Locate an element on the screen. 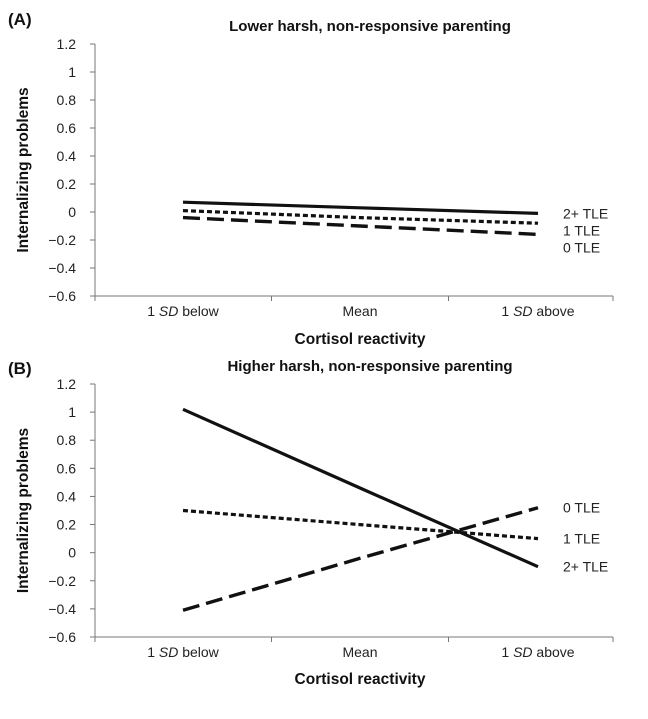  chart-2-y-tick-label: −0.6 is located at coordinates (62, 637).